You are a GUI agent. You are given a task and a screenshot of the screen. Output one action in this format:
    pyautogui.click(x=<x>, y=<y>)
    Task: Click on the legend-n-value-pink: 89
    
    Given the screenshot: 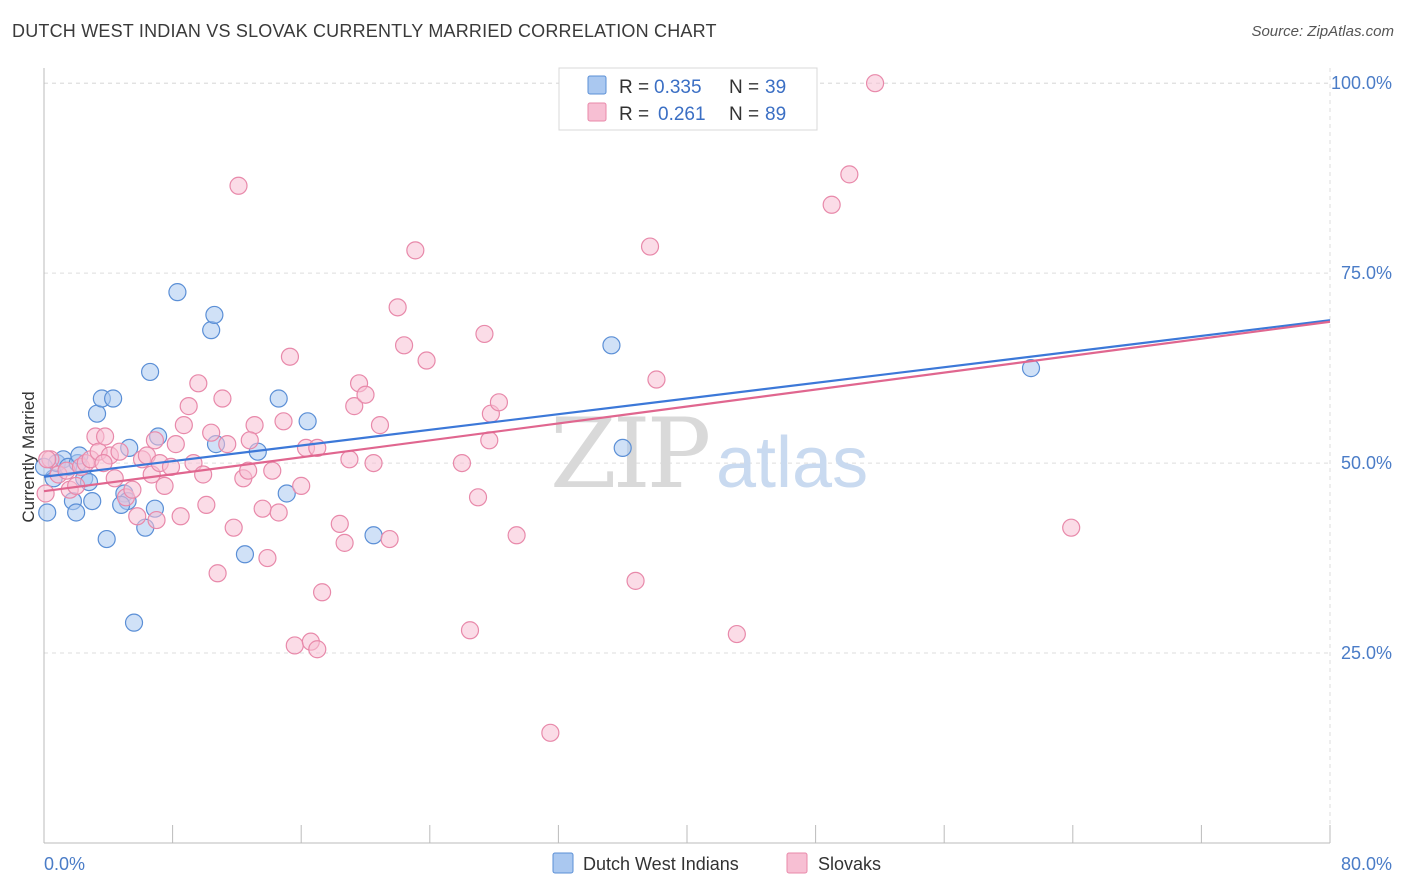 What is the action you would take?
    pyautogui.click(x=775, y=114)
    